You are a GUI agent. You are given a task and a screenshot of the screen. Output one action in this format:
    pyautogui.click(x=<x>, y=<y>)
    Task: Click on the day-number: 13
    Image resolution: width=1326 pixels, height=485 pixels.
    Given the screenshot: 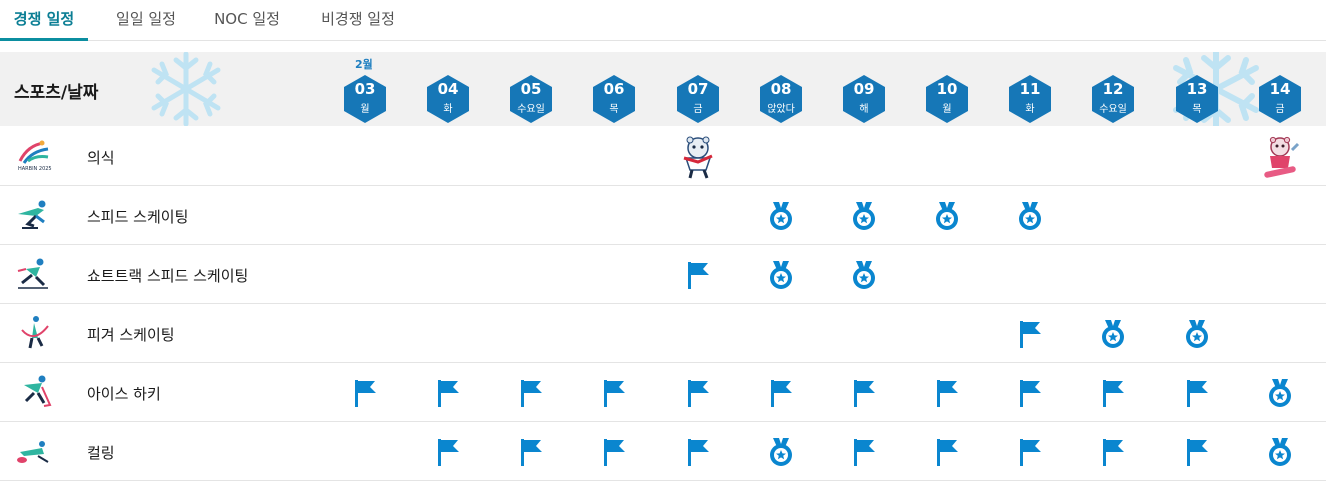 What is the action you would take?
    pyautogui.click(x=1197, y=89)
    